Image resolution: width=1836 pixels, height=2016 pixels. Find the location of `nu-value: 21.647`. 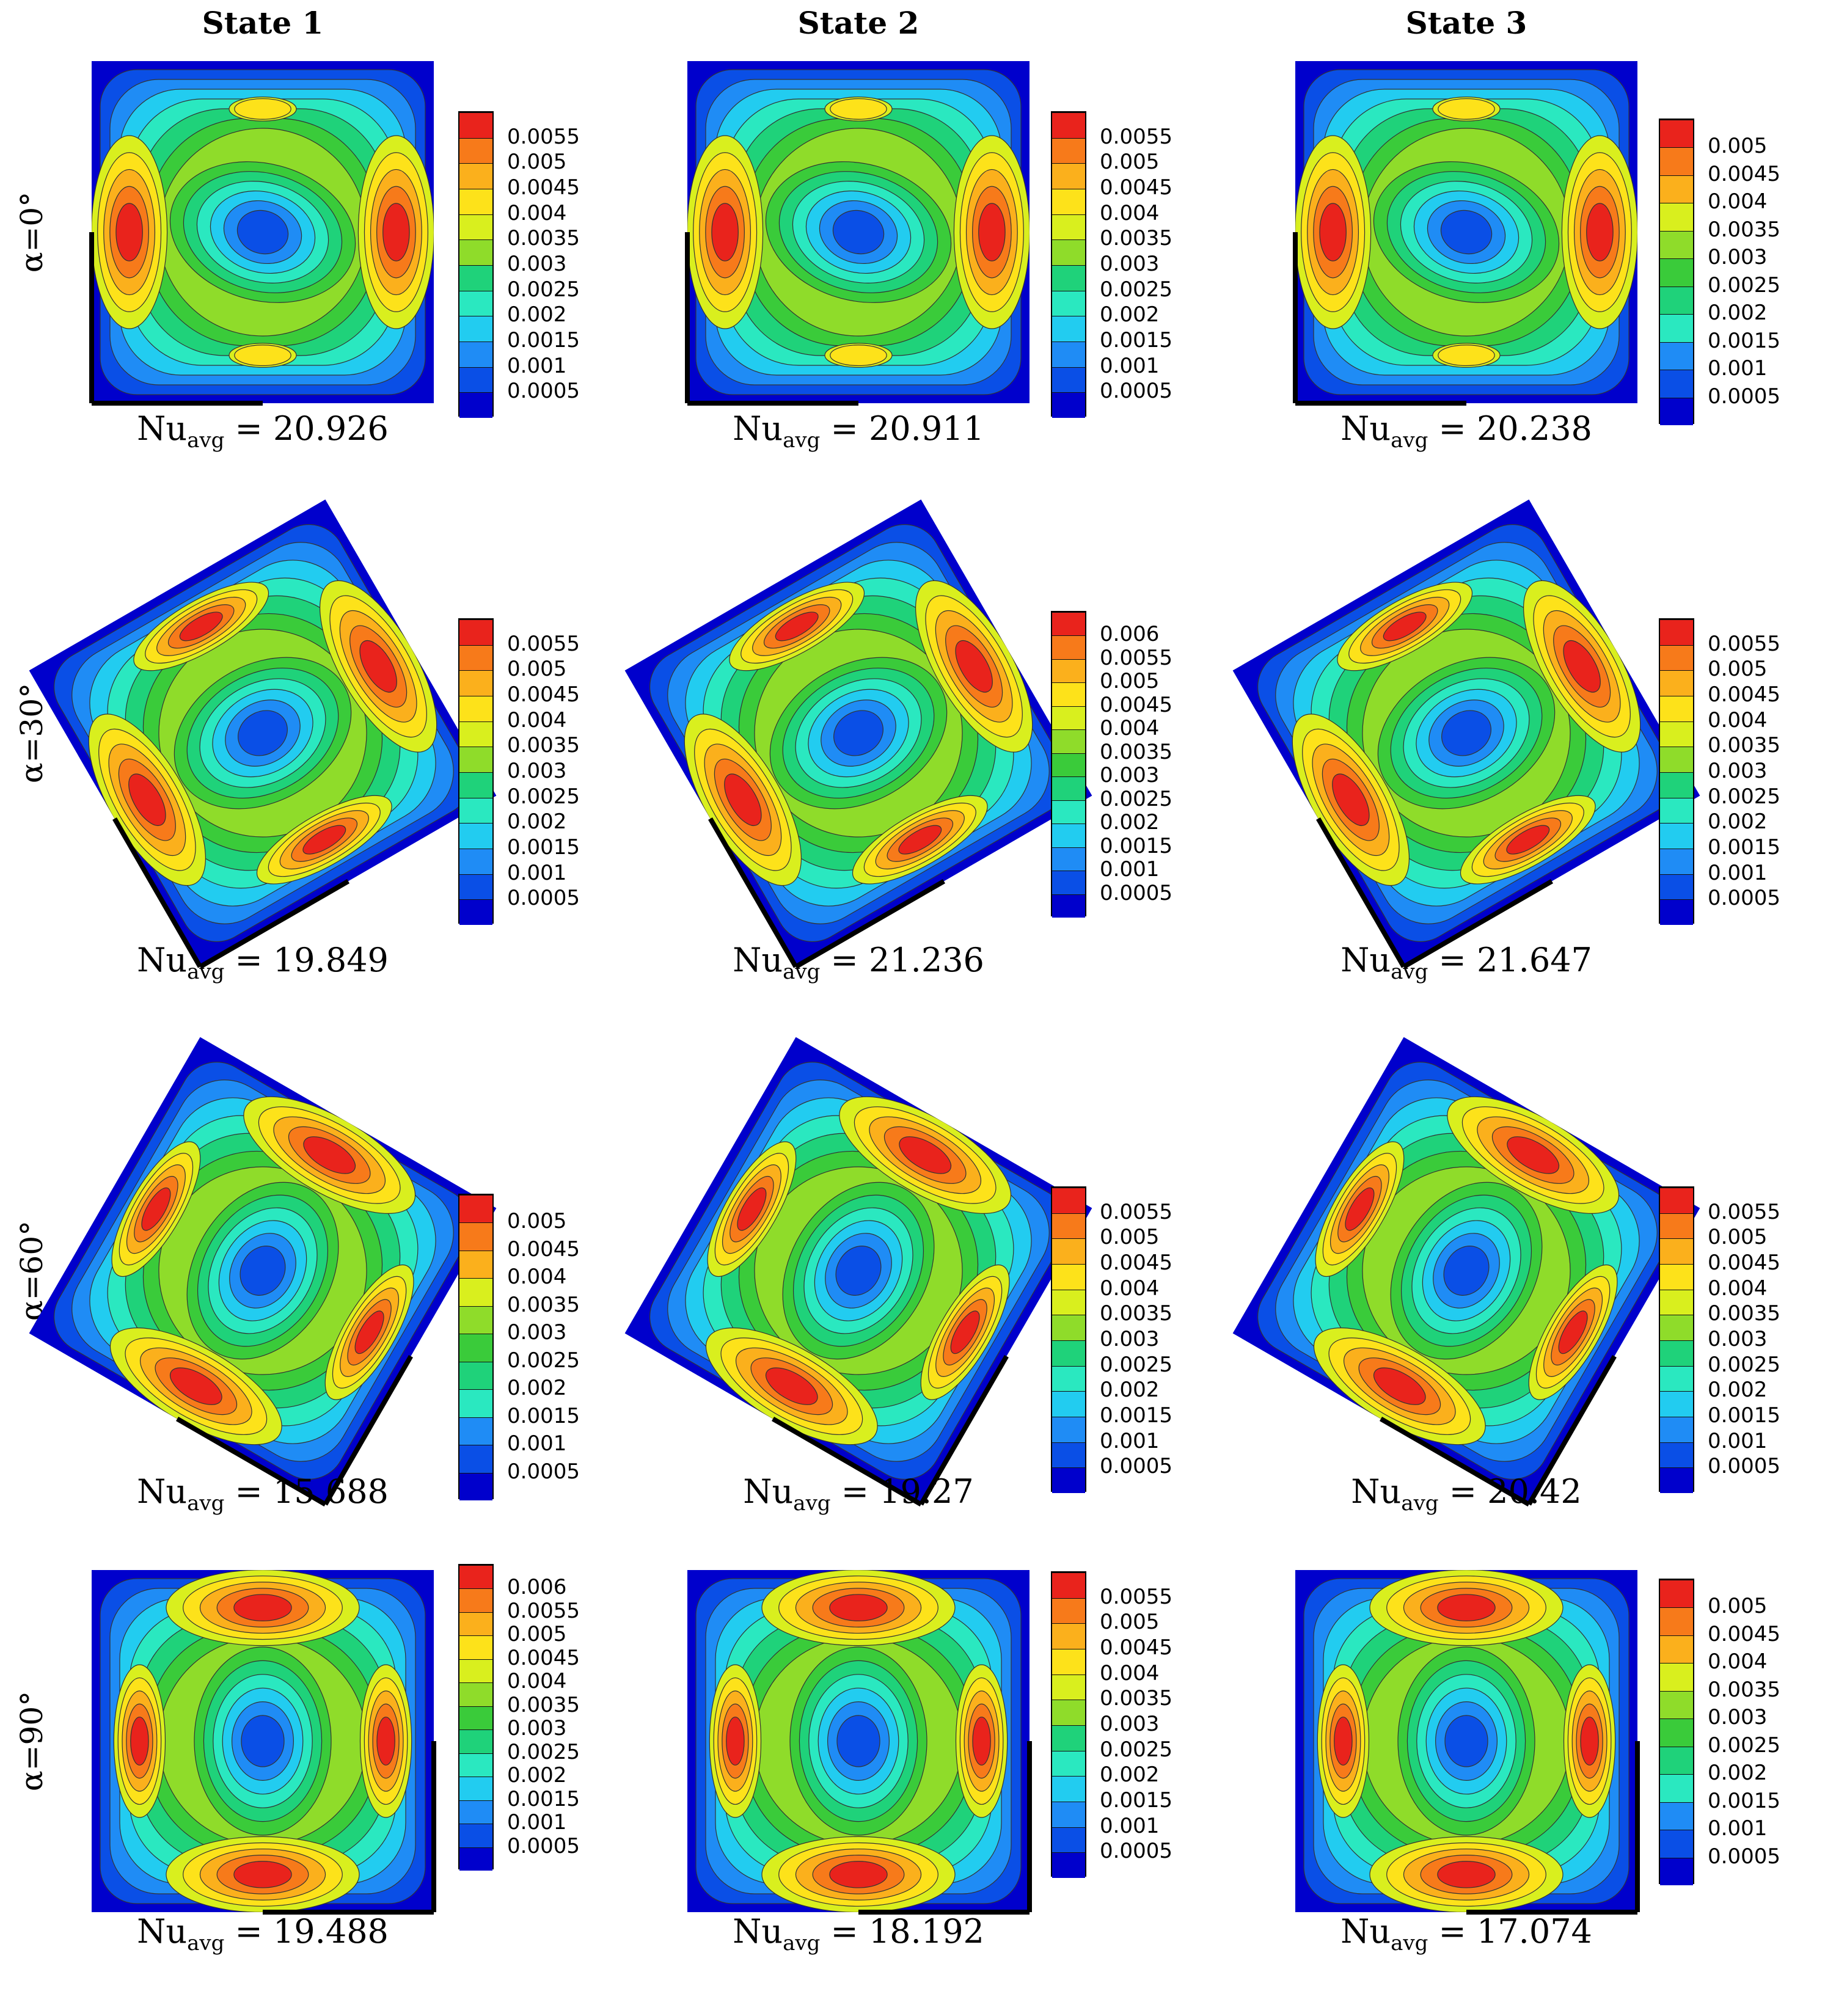

nu-value: 21.647 is located at coordinates (1534, 960).